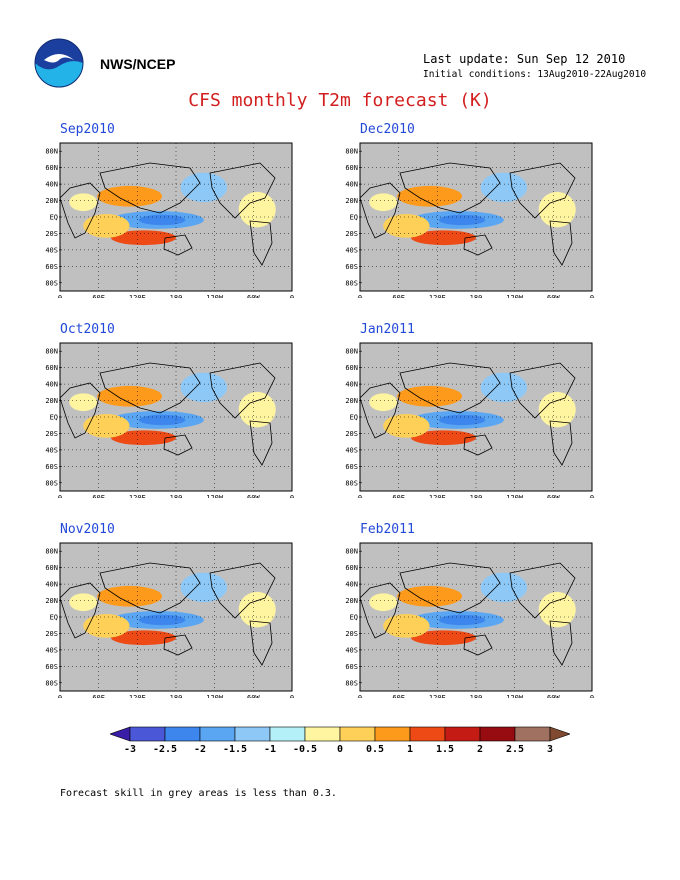  Describe the element at coordinates (270, 749) in the screenshot. I see `colorbar-label: -1` at that location.